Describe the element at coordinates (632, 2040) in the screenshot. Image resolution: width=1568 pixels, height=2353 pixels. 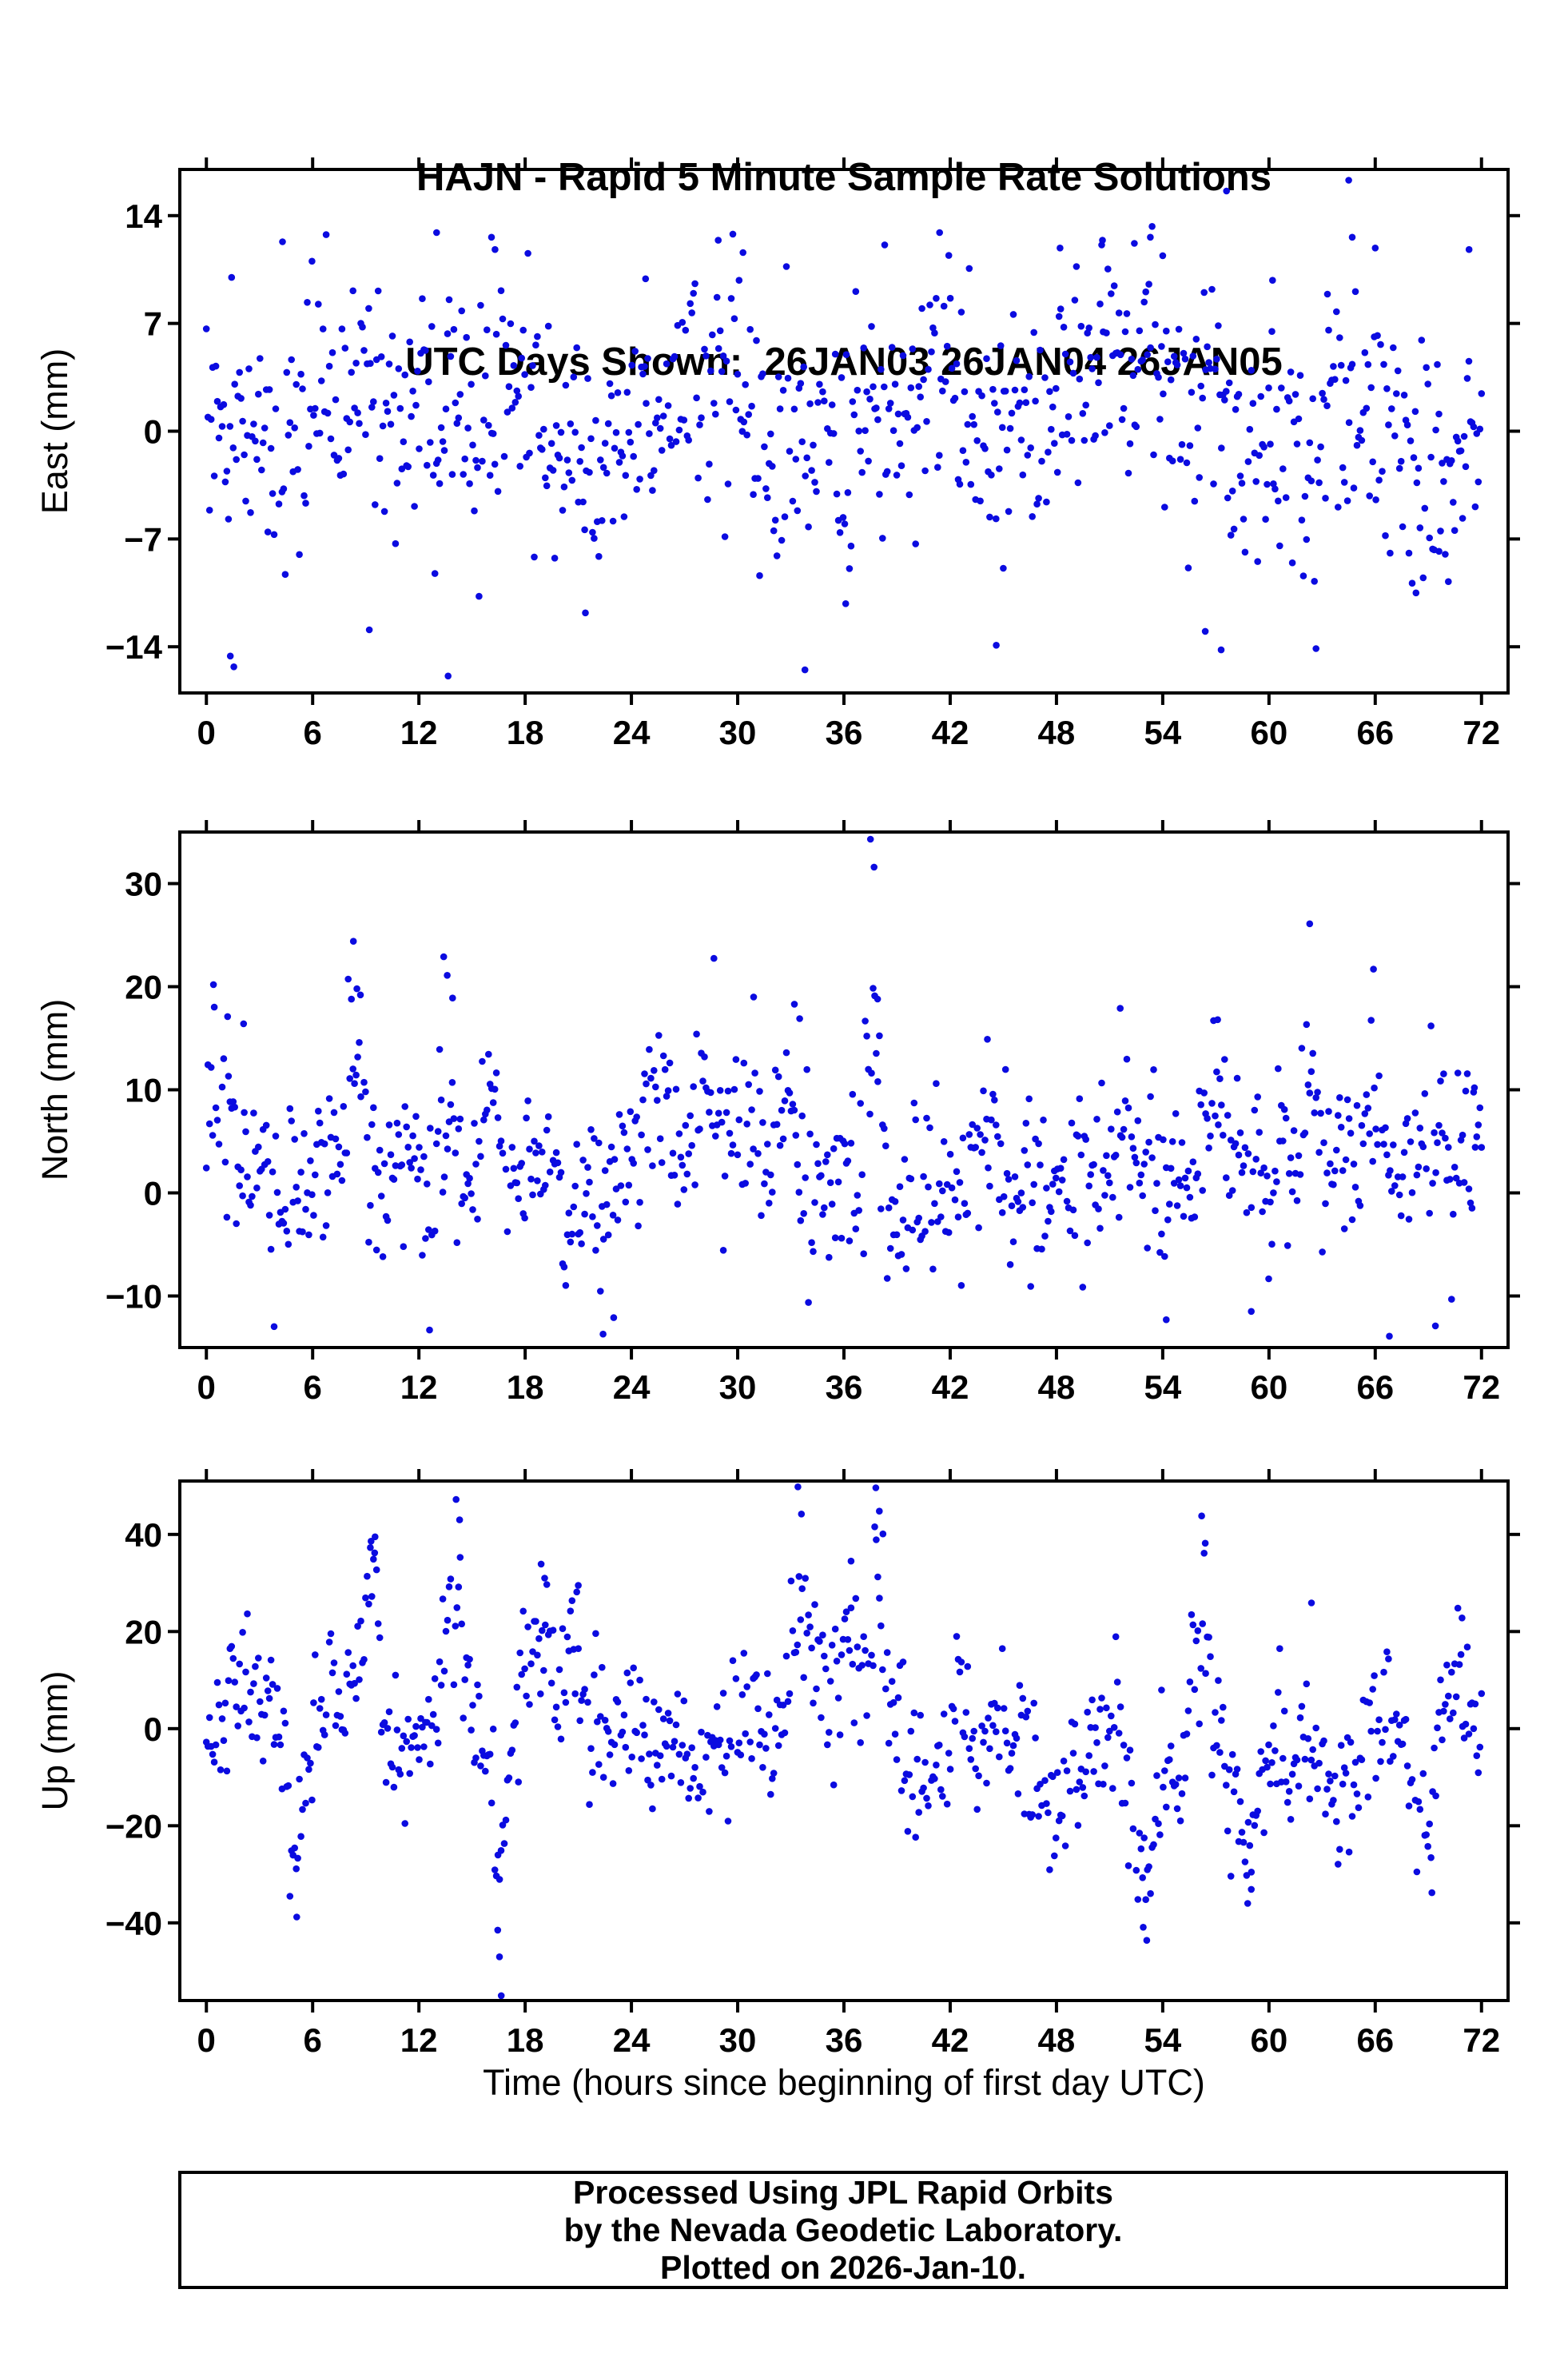
I see `x-tick-label: 24` at that location.